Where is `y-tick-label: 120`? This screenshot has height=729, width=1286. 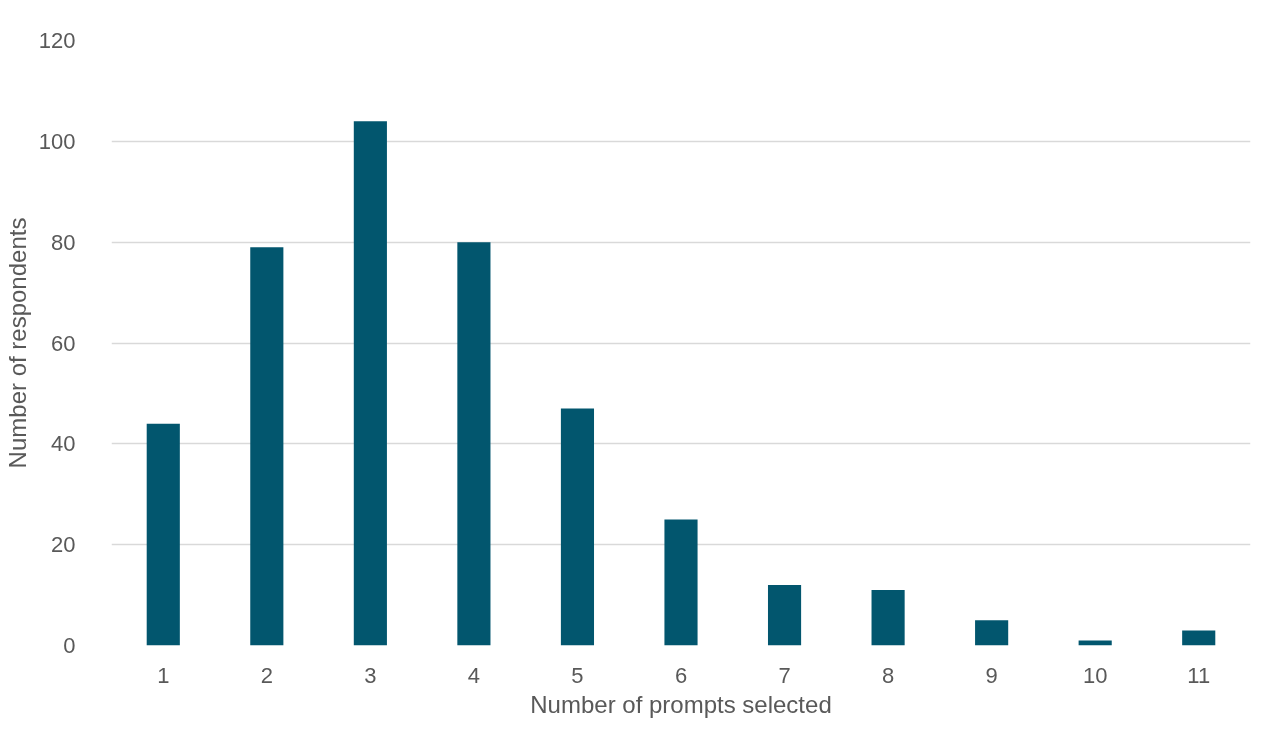
y-tick-label: 120 is located at coordinates (57, 40).